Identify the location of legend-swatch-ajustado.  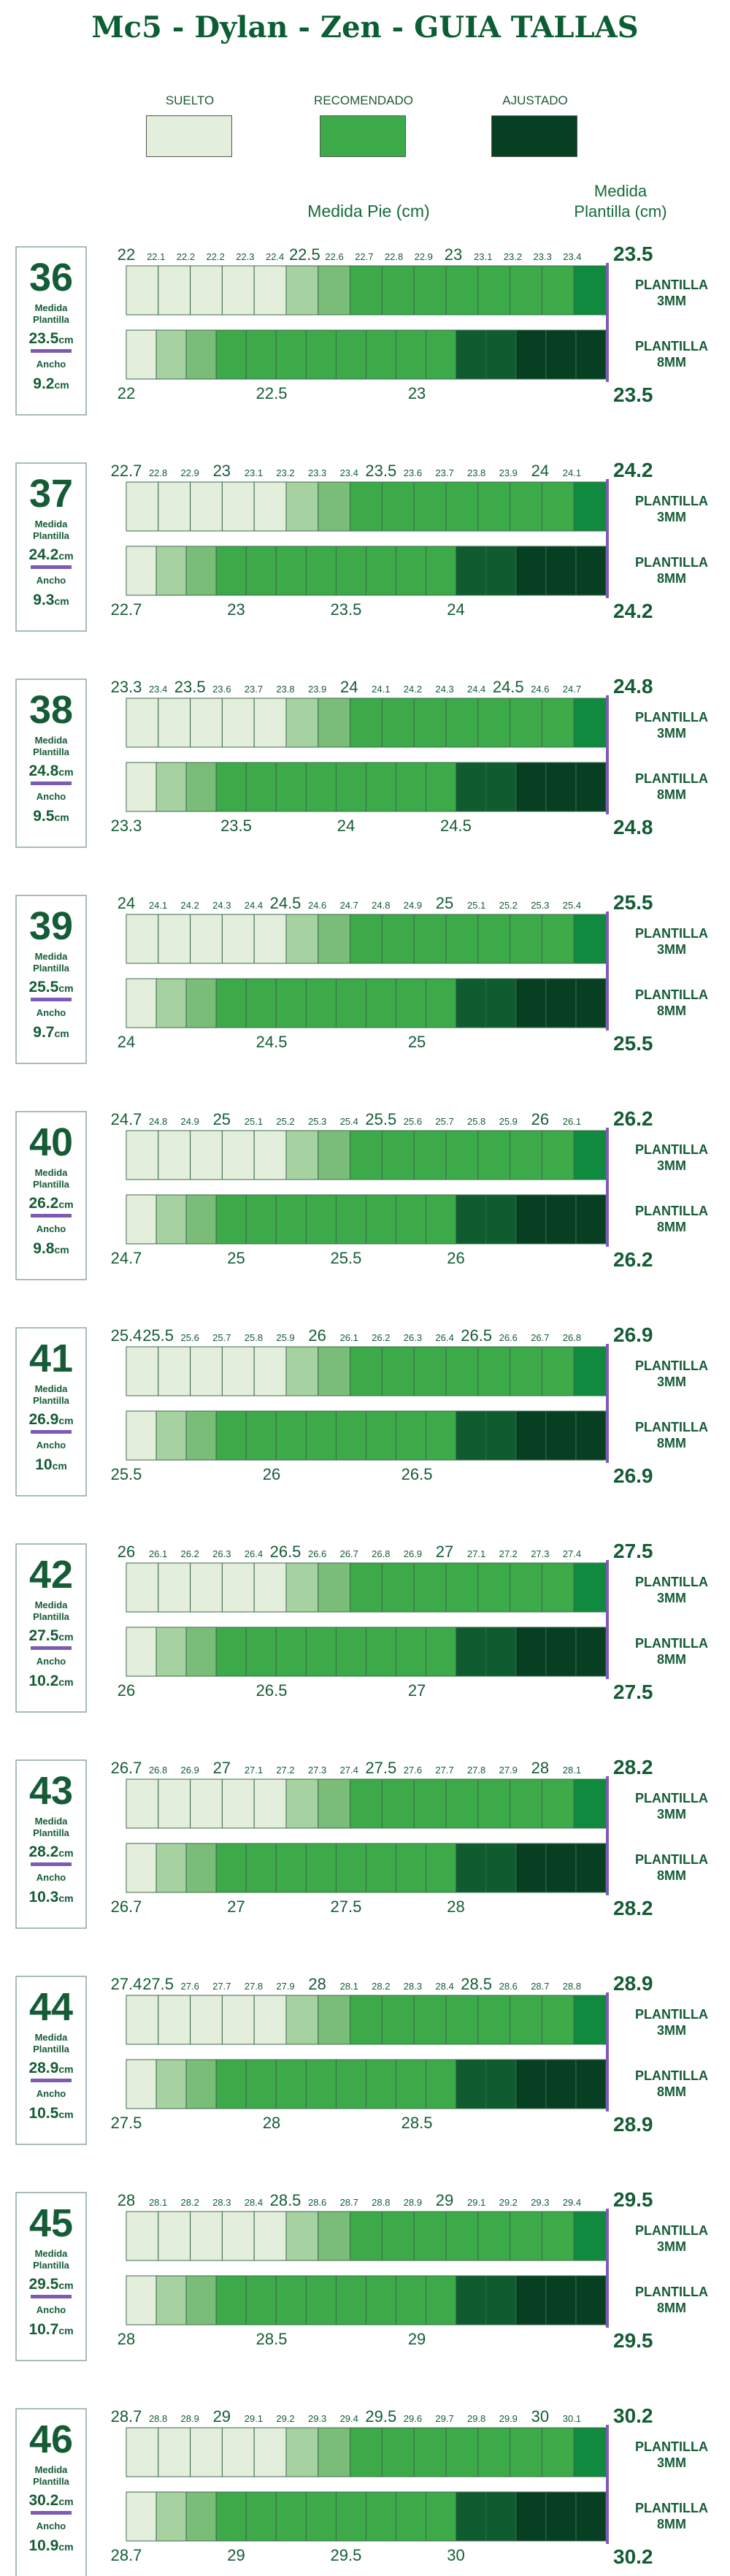
(534, 136).